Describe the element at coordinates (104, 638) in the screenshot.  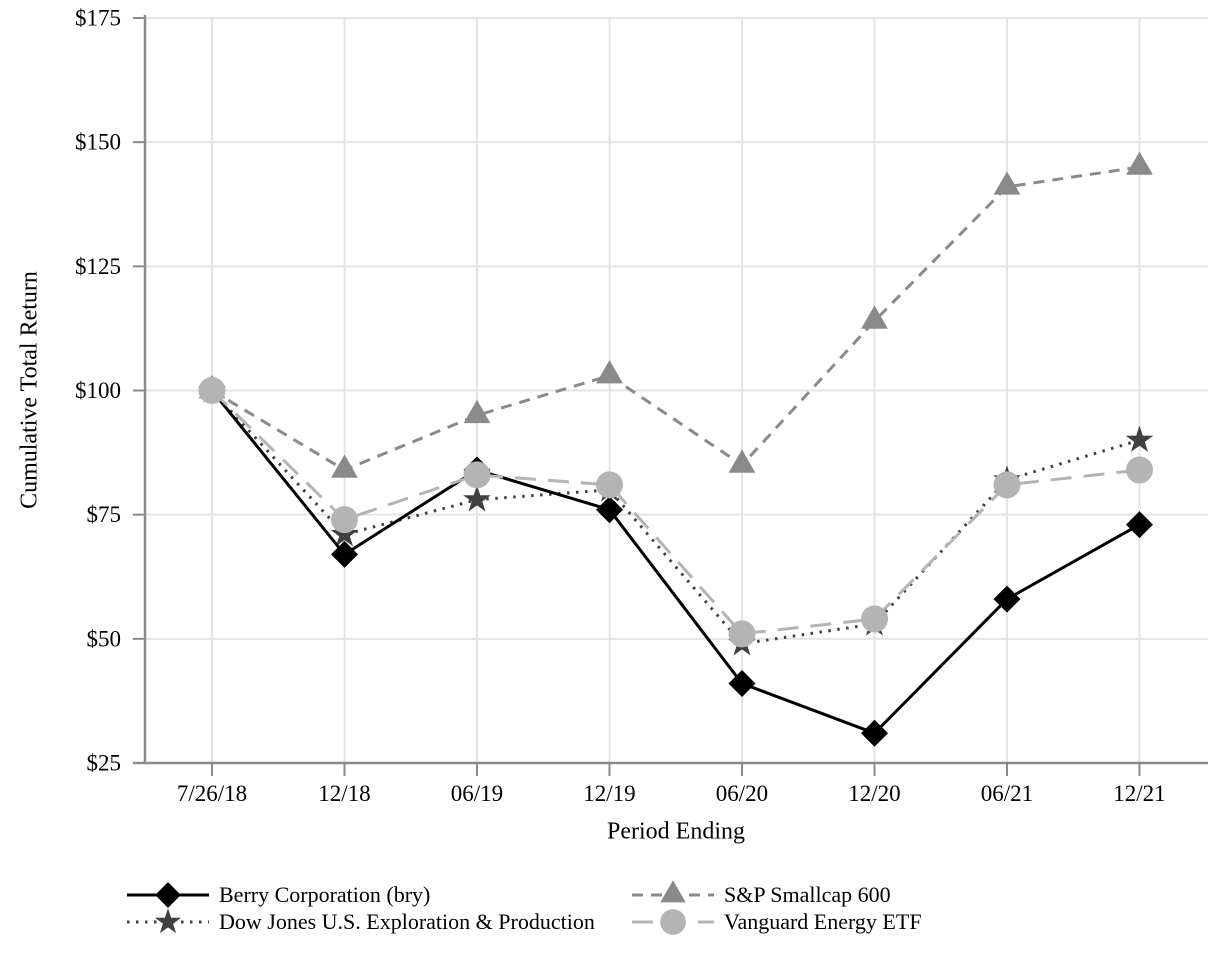
I see `y-tick-label: $50` at that location.